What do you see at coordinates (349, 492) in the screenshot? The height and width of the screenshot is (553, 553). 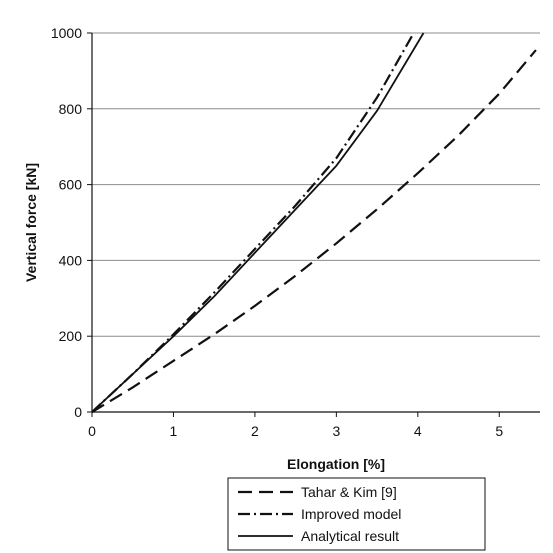 I see `legend-label-0: Tahar & Kim [9]` at bounding box center [349, 492].